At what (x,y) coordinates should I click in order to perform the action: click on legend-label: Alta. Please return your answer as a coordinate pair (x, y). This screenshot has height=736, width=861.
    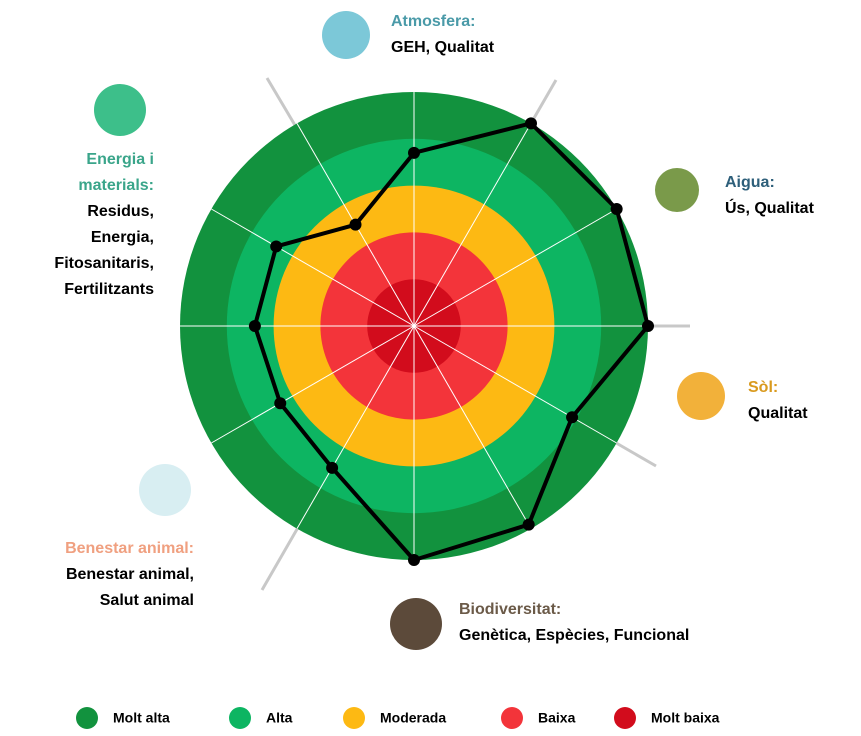
    Looking at the image, I should click on (279, 718).